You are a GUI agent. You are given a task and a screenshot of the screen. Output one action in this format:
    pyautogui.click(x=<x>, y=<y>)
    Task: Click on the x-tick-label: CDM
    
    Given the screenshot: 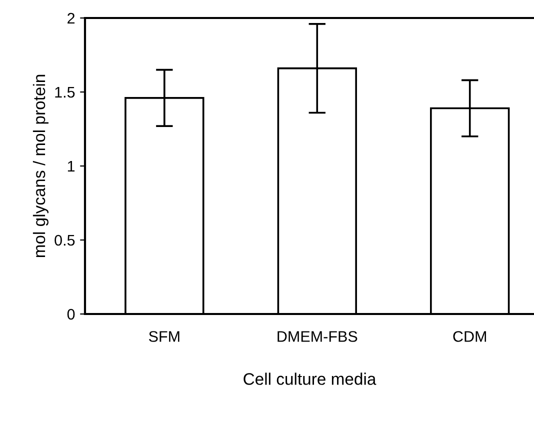 What is the action you would take?
    pyautogui.click(x=469, y=336)
    